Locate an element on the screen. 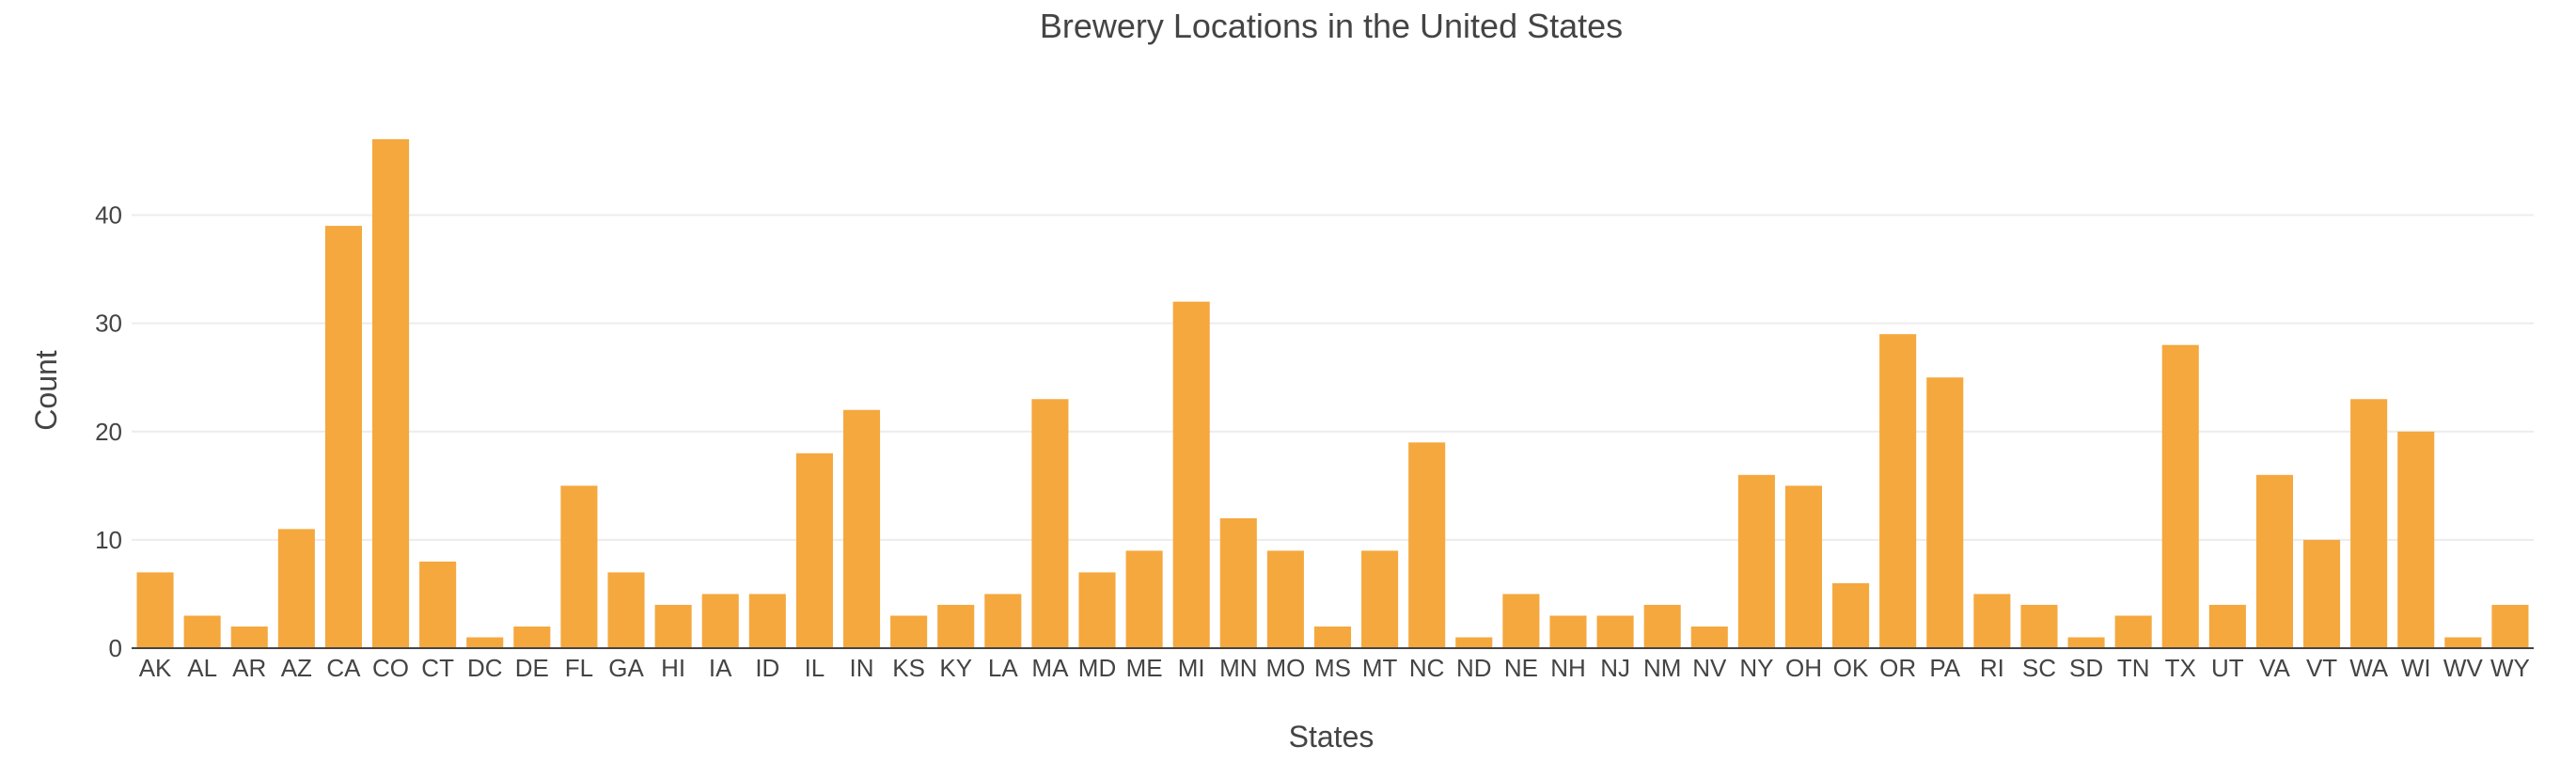 This screenshot has height=762, width=2576. bar-nm is located at coordinates (1662, 626).